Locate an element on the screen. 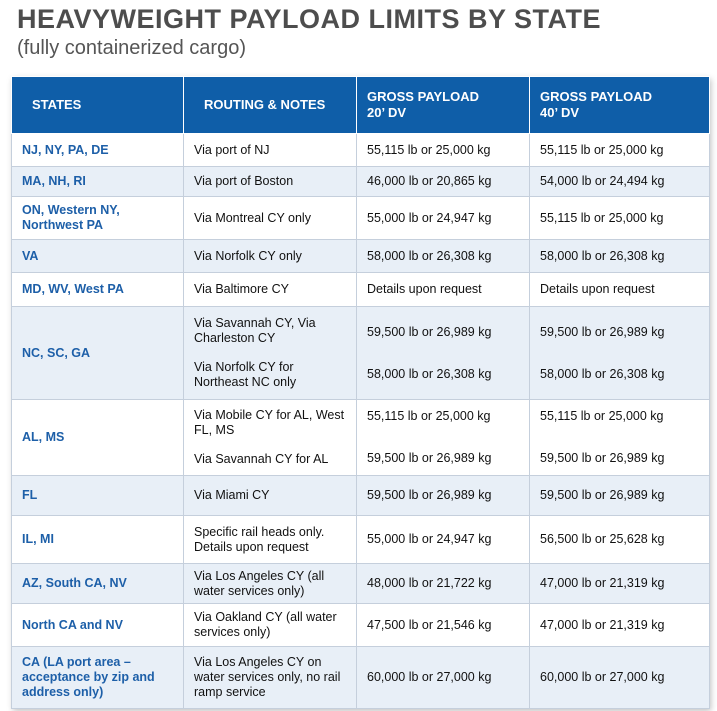 Image resolution: width=717 pixels, height=711 pixels. header-gross-20-line2: 20’ DV is located at coordinates (387, 112).